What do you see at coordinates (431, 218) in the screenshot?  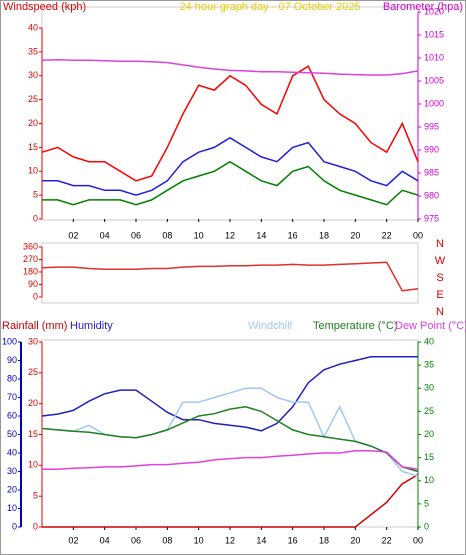 I see `y-tick-label: 975` at bounding box center [431, 218].